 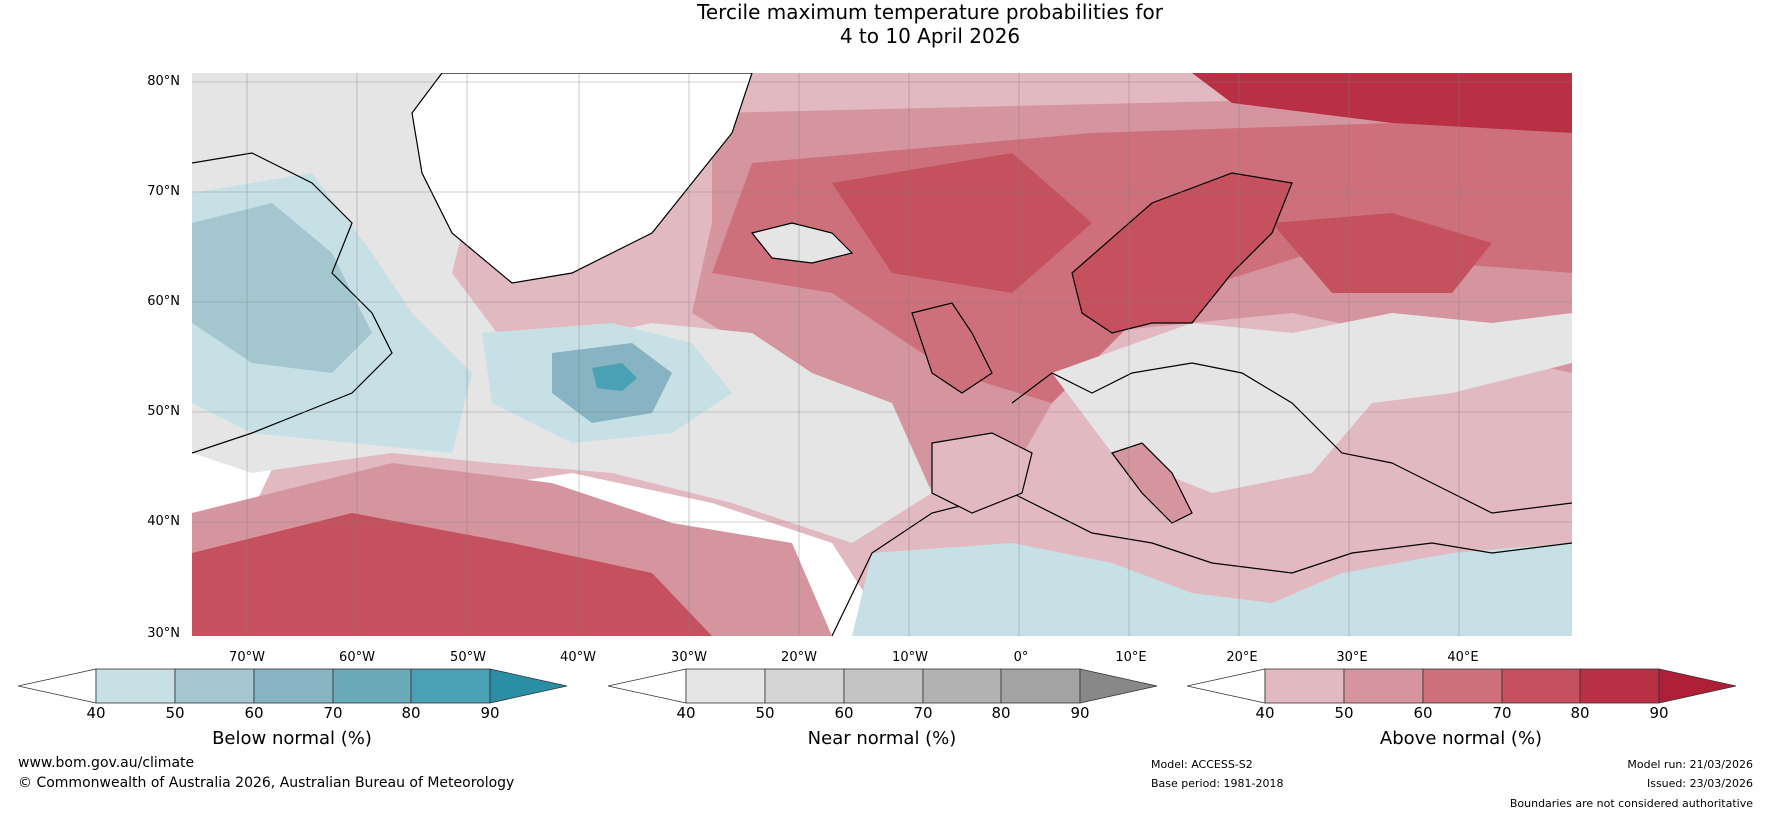 I want to click on base-period: Base period: 1981-2018, so click(x=1217, y=783).